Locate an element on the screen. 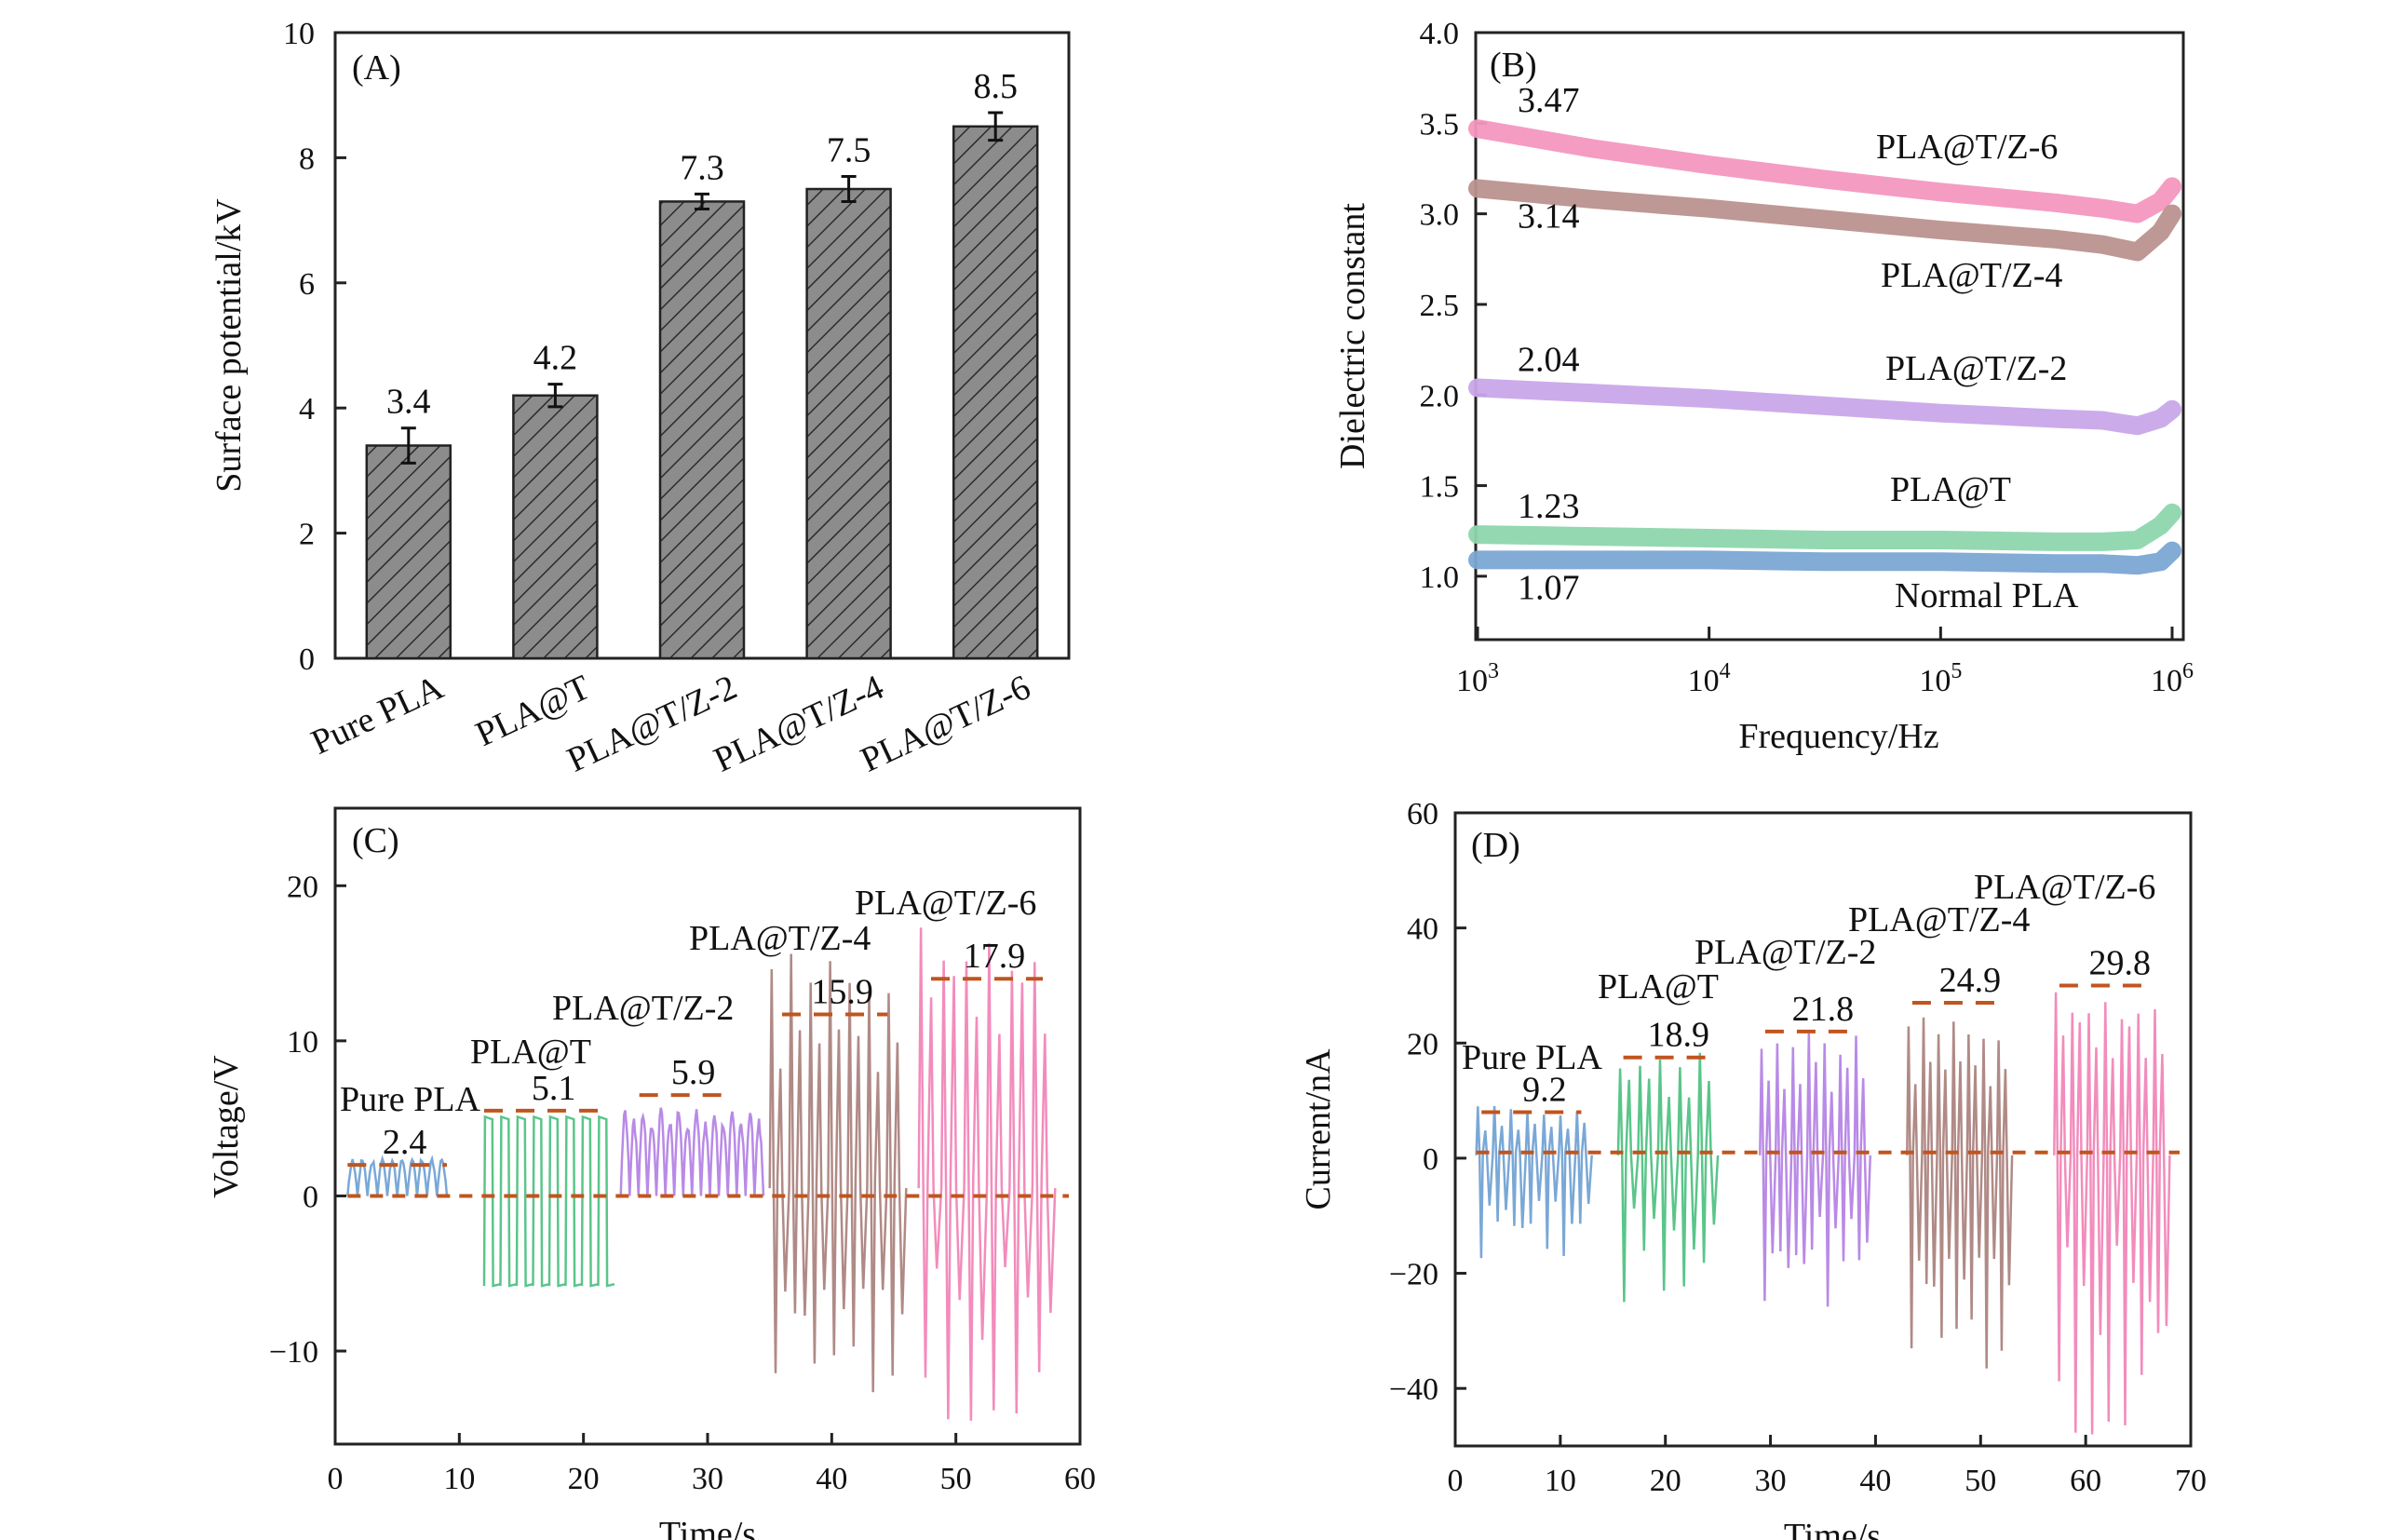  panel-c-x-axis-label: Time/s is located at coordinates (707, 1527).